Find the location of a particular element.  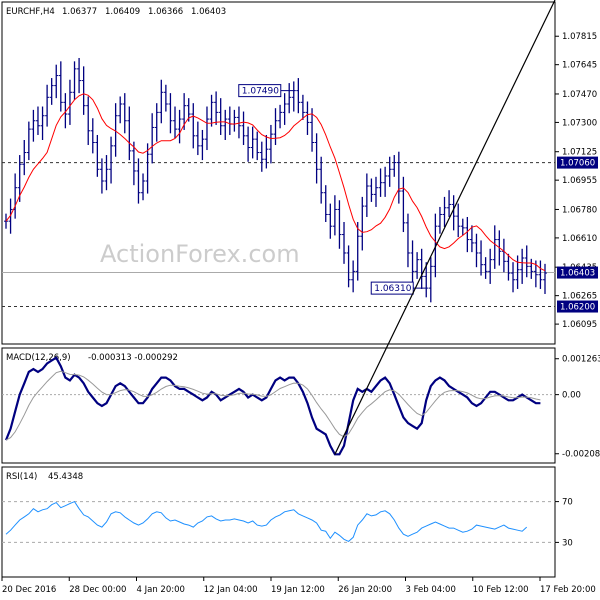

level-tag-label: 1.06403 is located at coordinates (577, 274).